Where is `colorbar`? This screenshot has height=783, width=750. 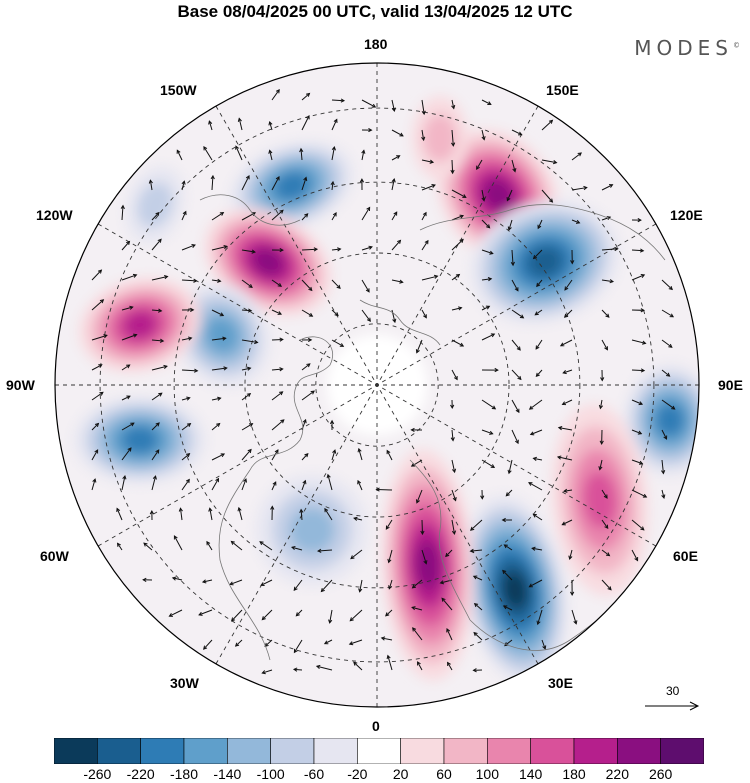
colorbar is located at coordinates (379, 751).